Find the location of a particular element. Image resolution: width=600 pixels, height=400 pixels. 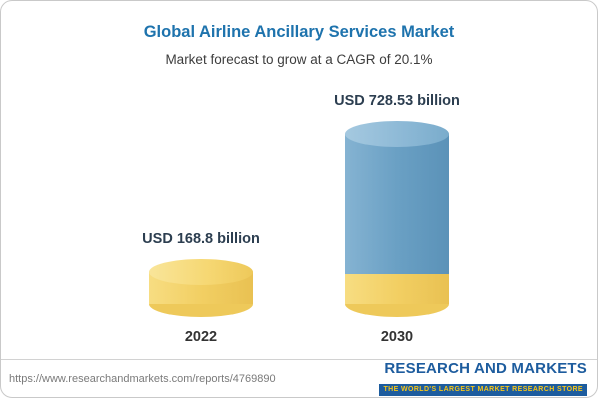

bar-2022-cylinder is located at coordinates (201, 288).